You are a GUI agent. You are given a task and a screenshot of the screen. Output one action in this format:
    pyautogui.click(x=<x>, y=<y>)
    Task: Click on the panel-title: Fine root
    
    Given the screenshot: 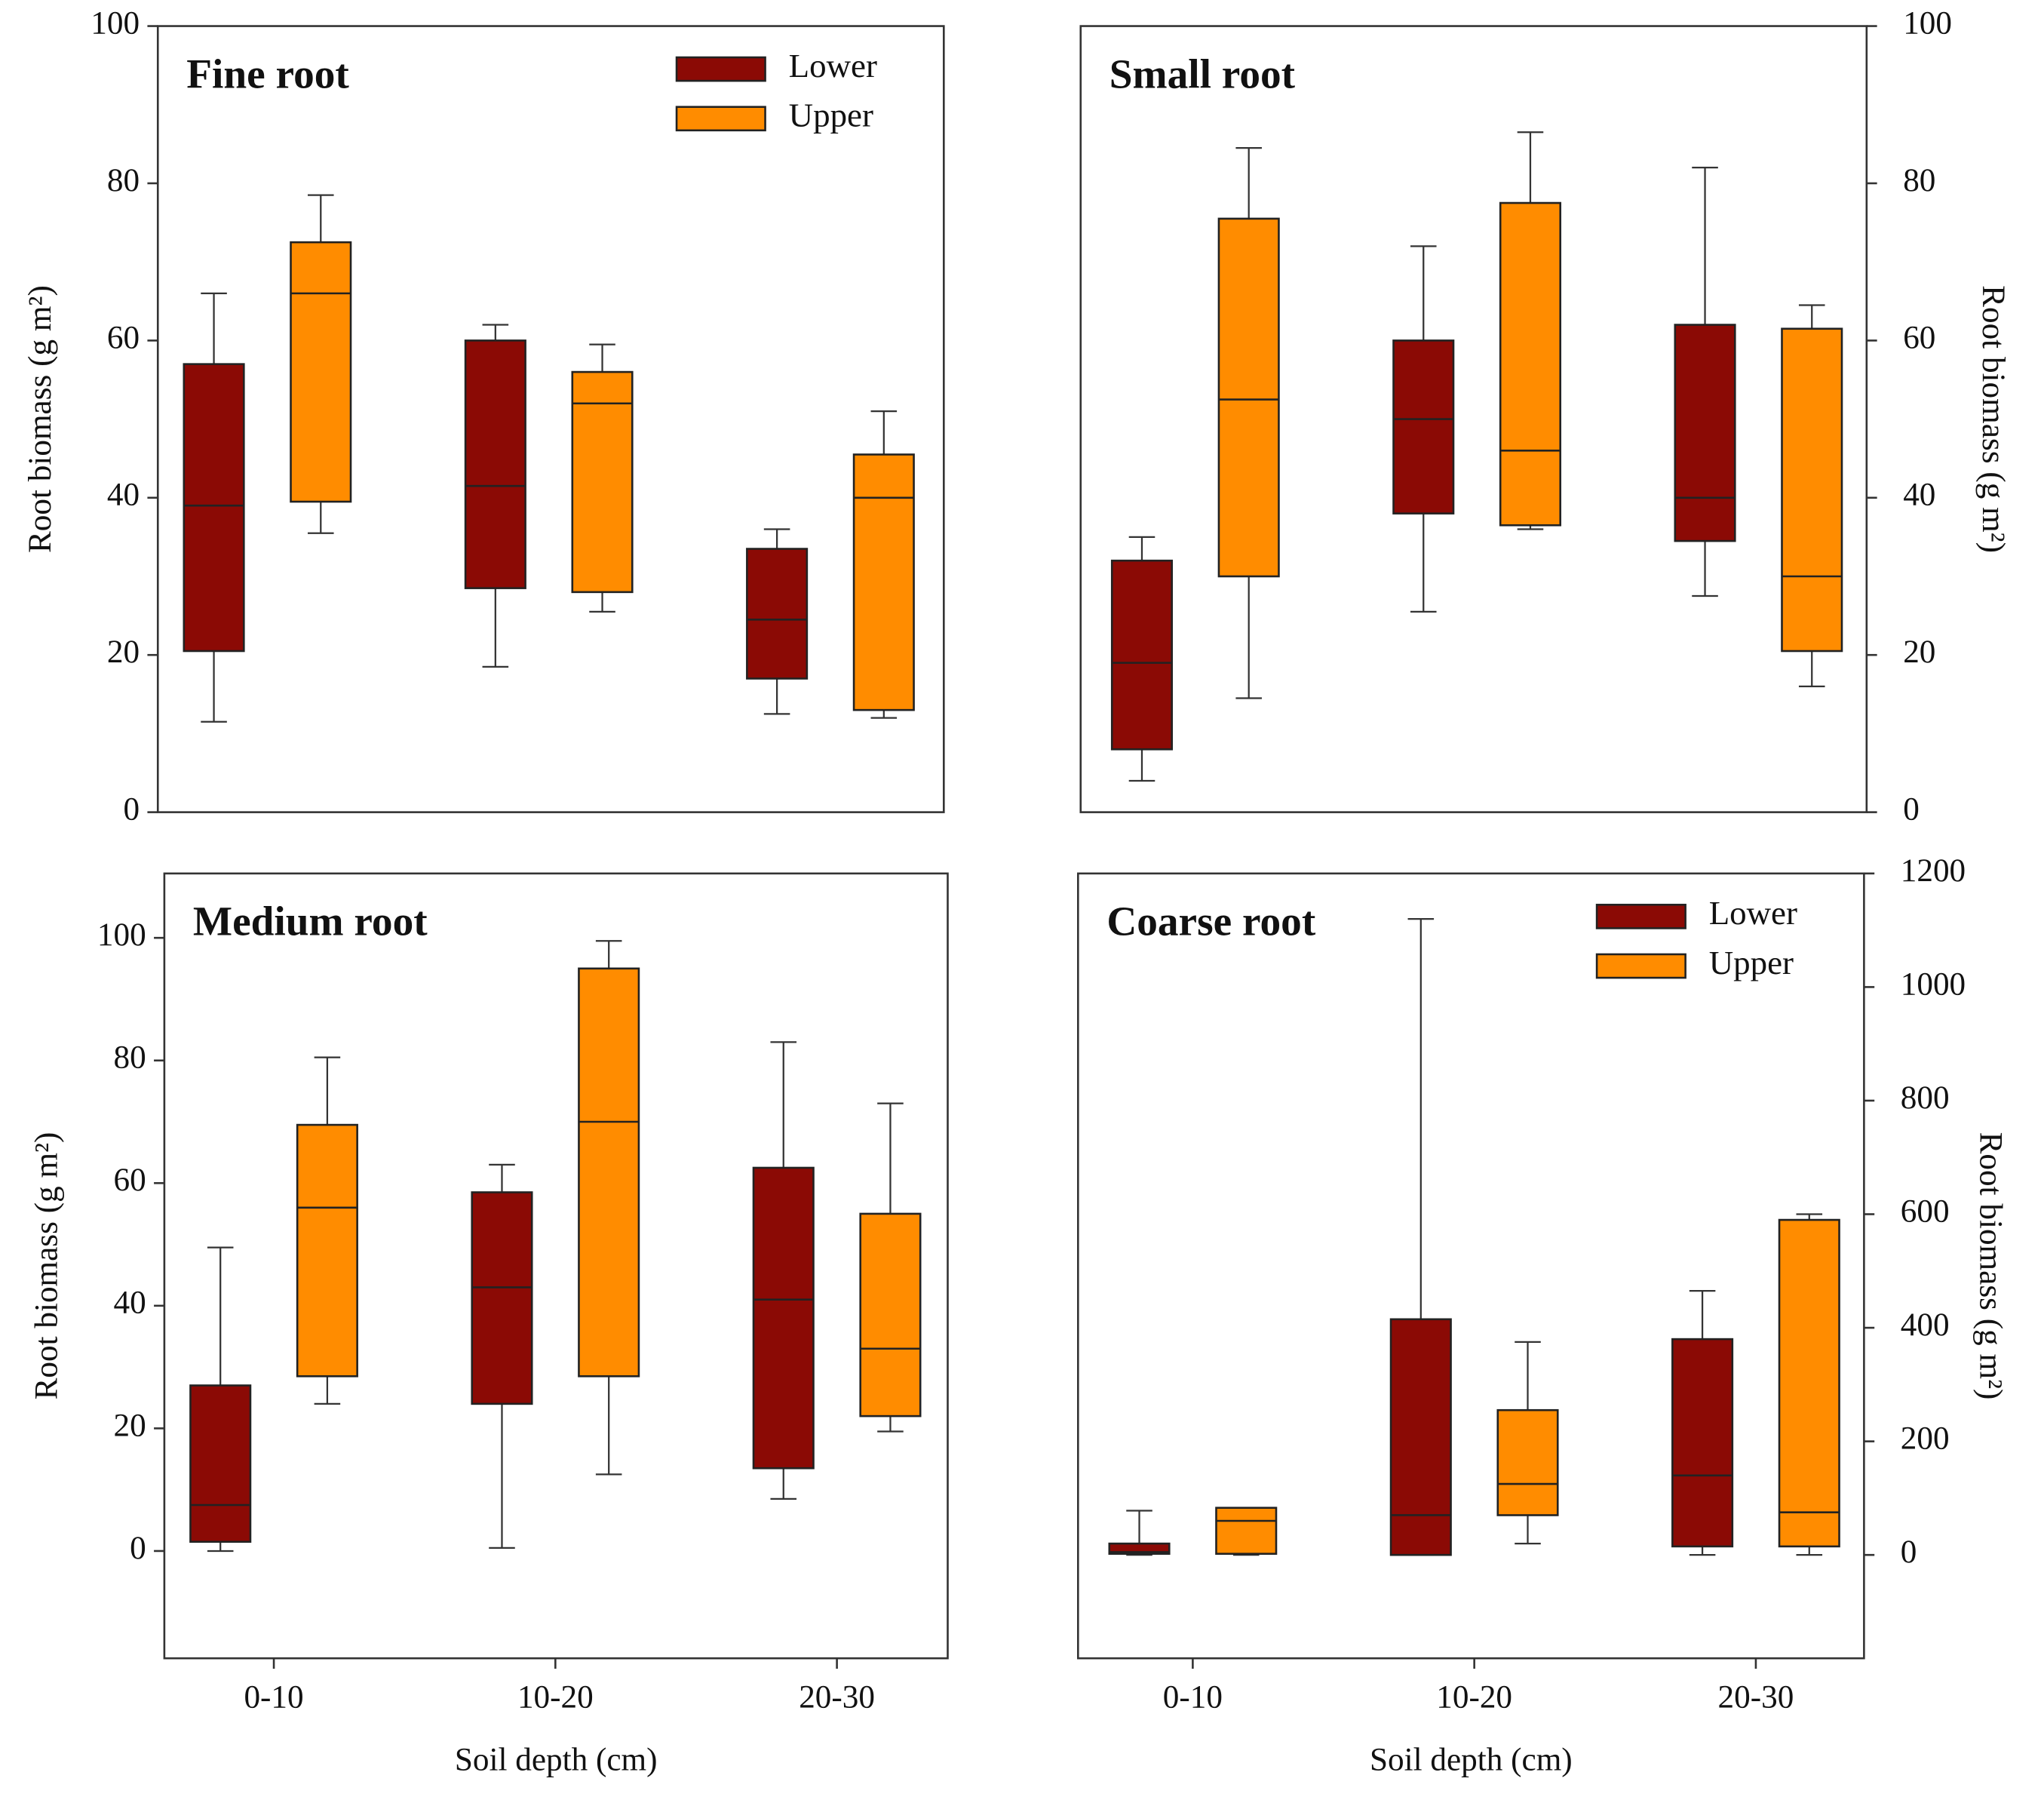 What is the action you would take?
    pyautogui.click(x=267, y=74)
    